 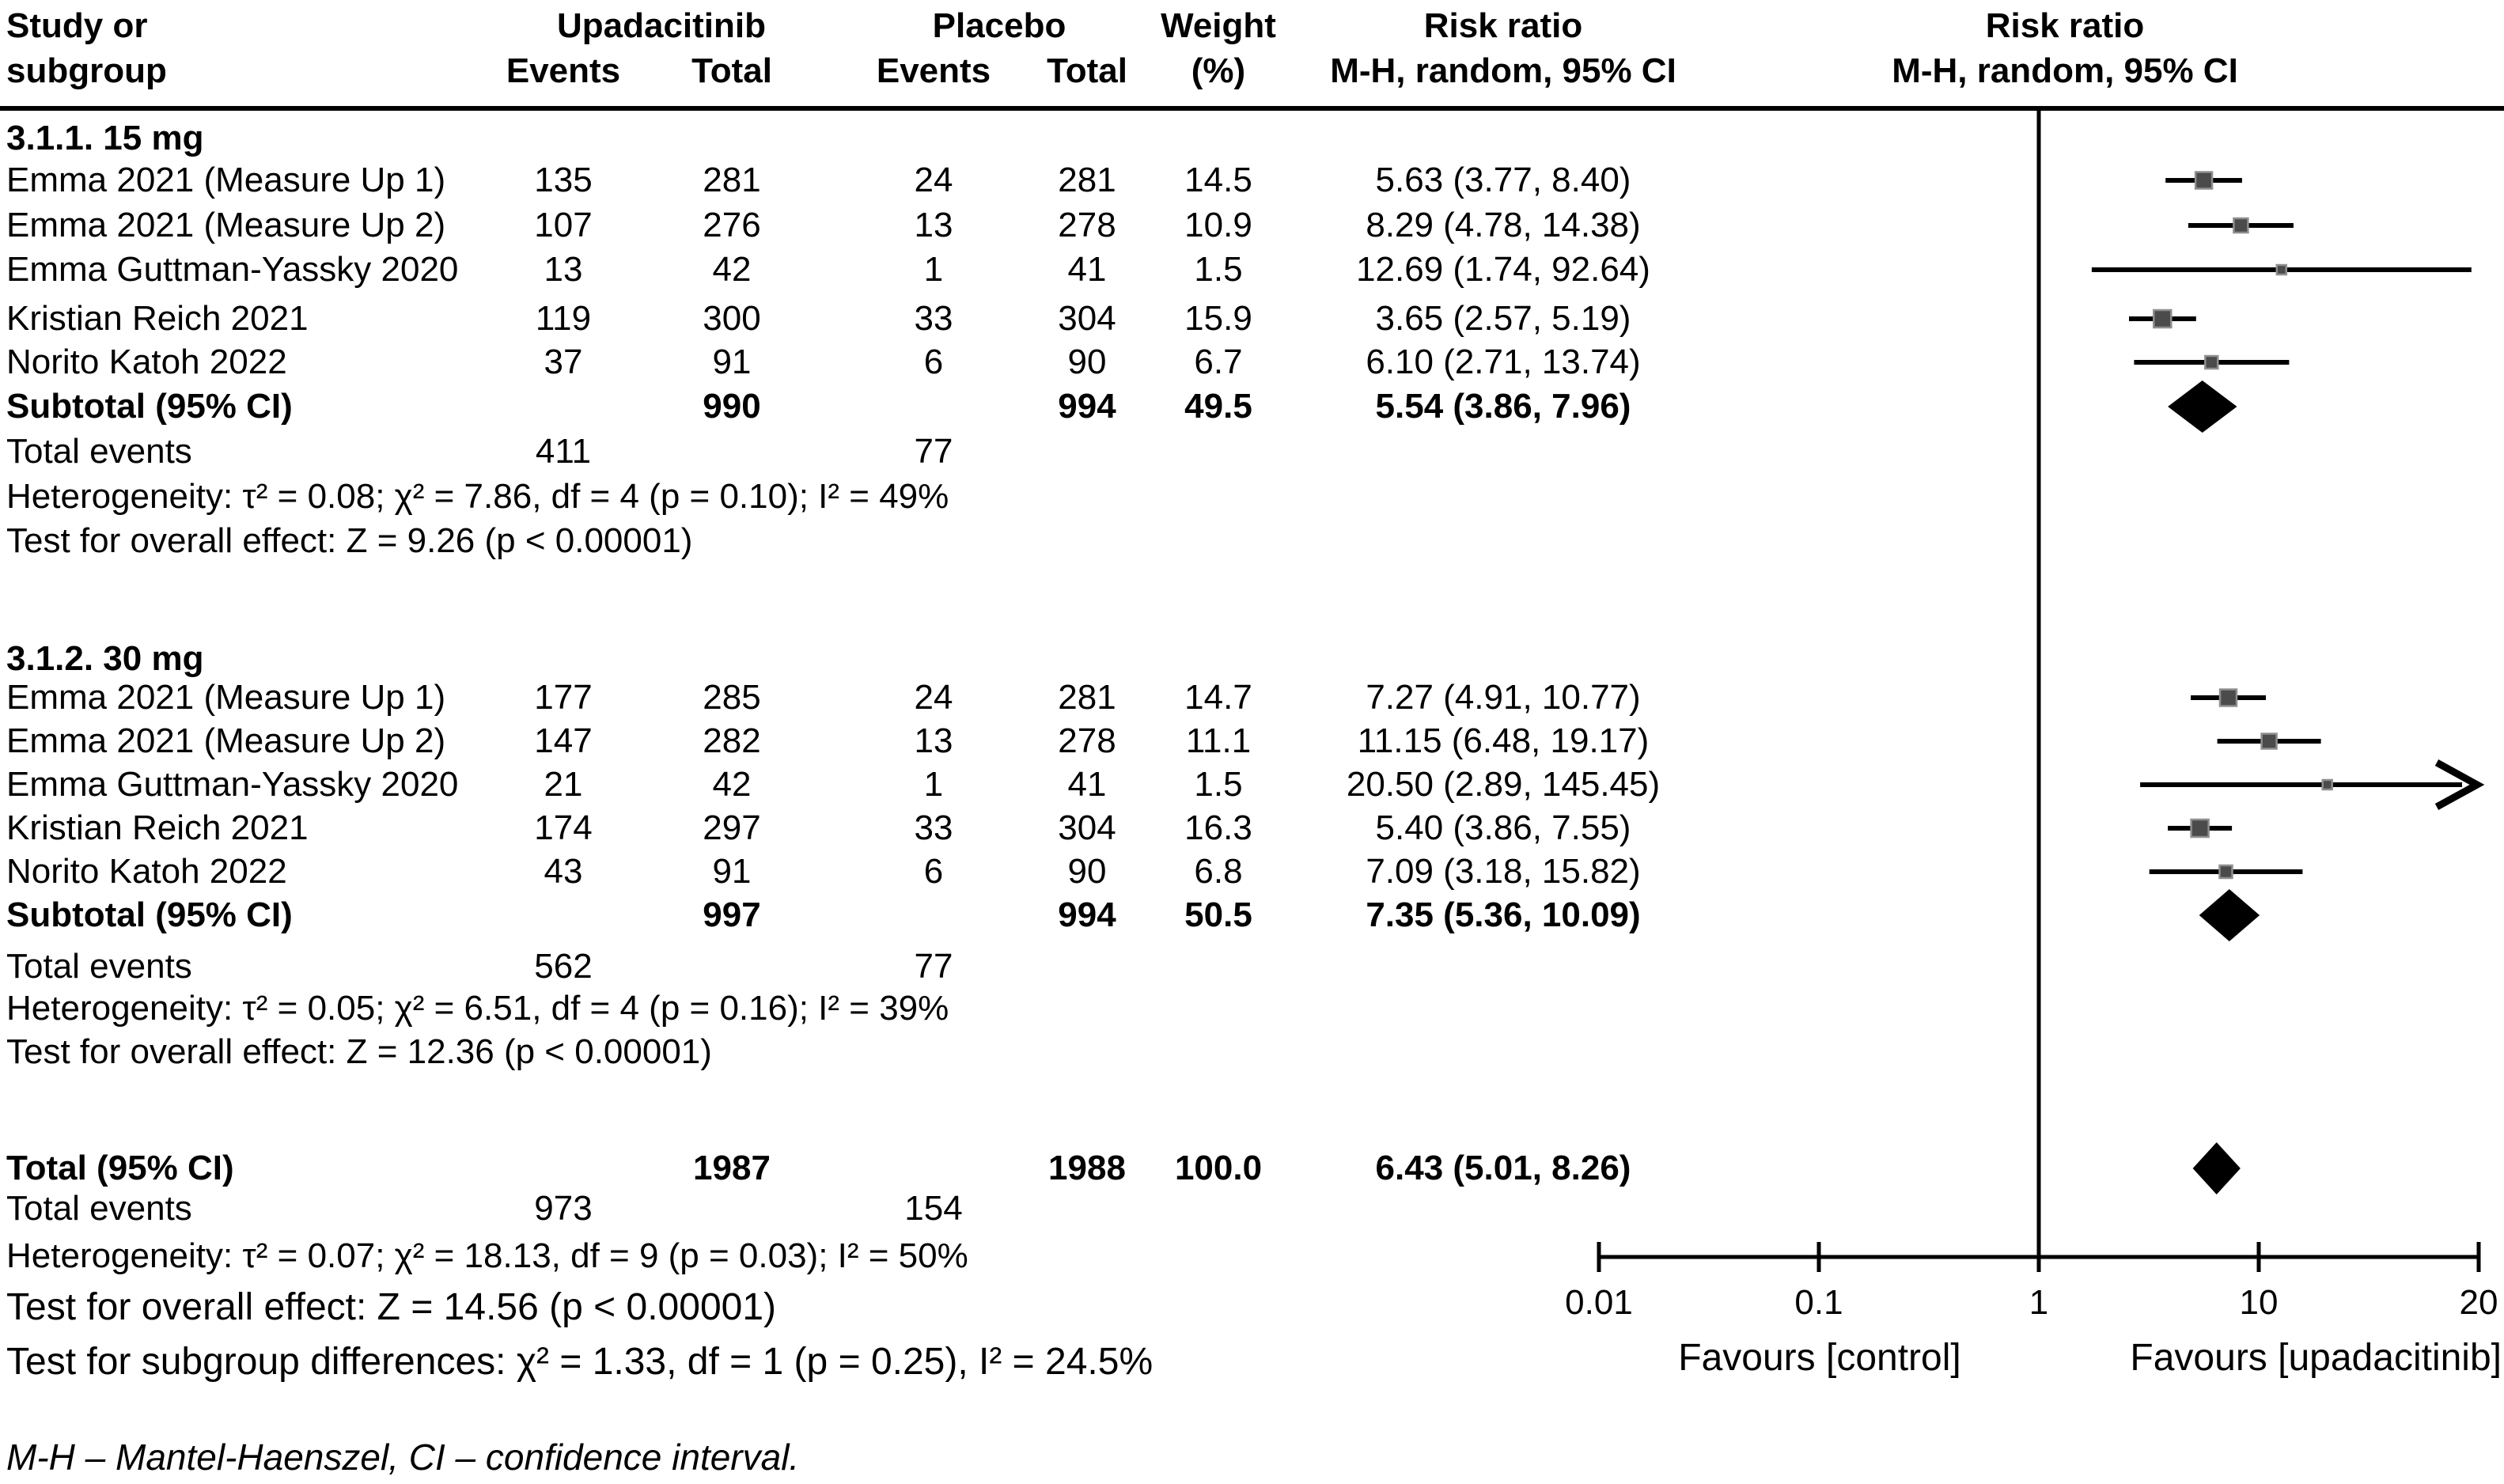 What do you see at coordinates (563, 269) in the screenshot?
I see `treatment-events-cell: 13` at bounding box center [563, 269].